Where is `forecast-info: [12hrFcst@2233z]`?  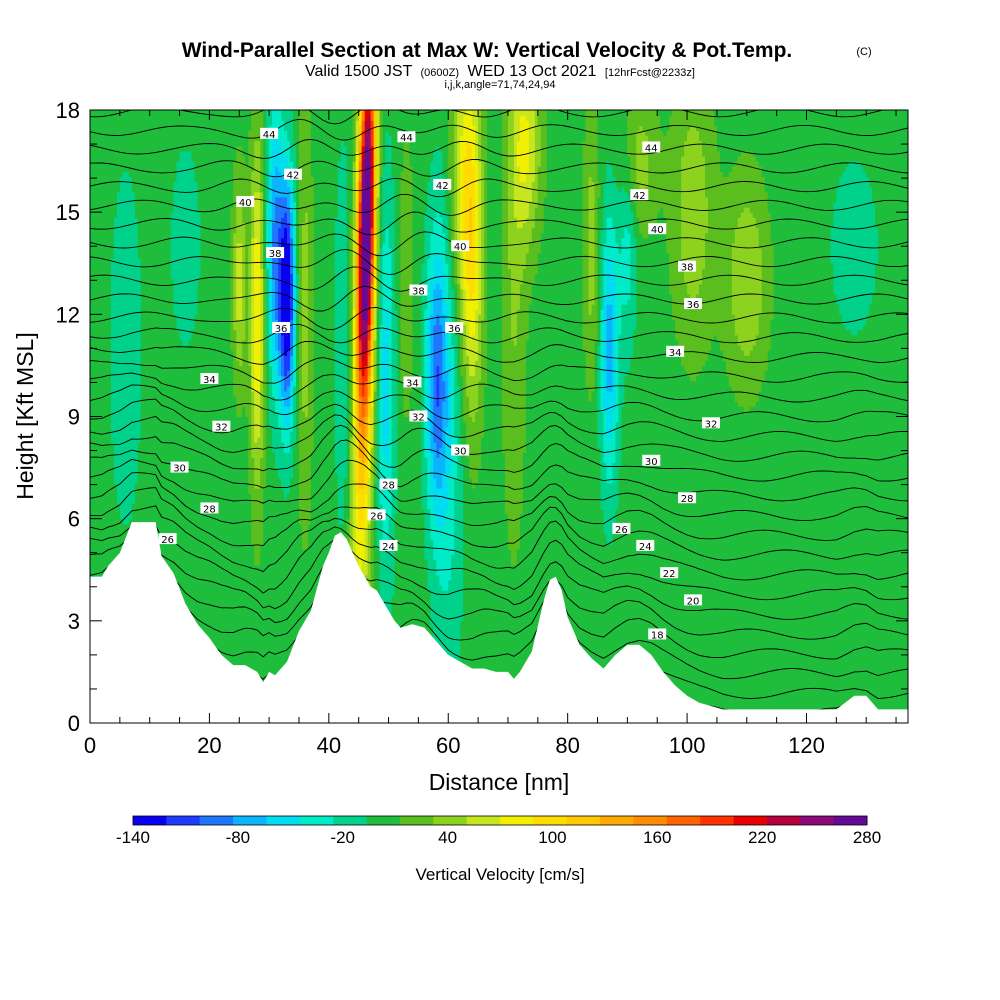 forecast-info: [12hrFcst@2233z] is located at coordinates (650, 73).